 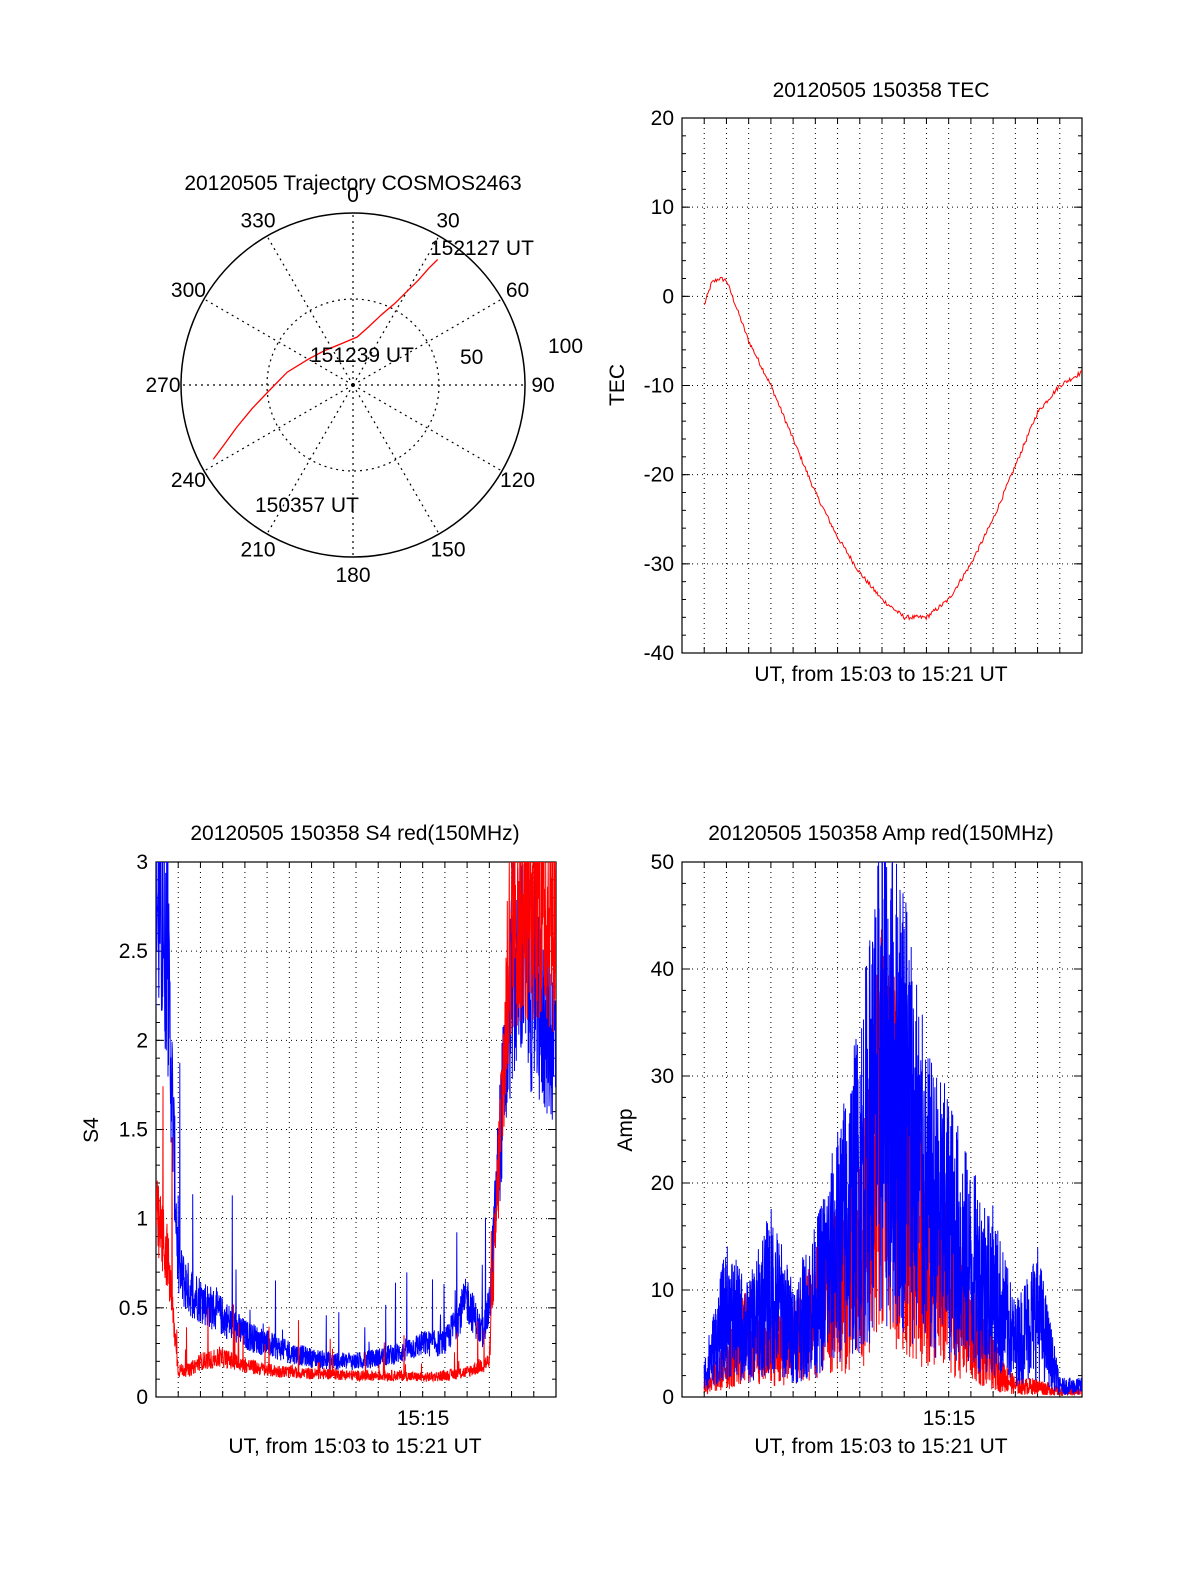 I want to click on tec-chart-title: 20120505 150358 TEC, so click(x=881, y=90).